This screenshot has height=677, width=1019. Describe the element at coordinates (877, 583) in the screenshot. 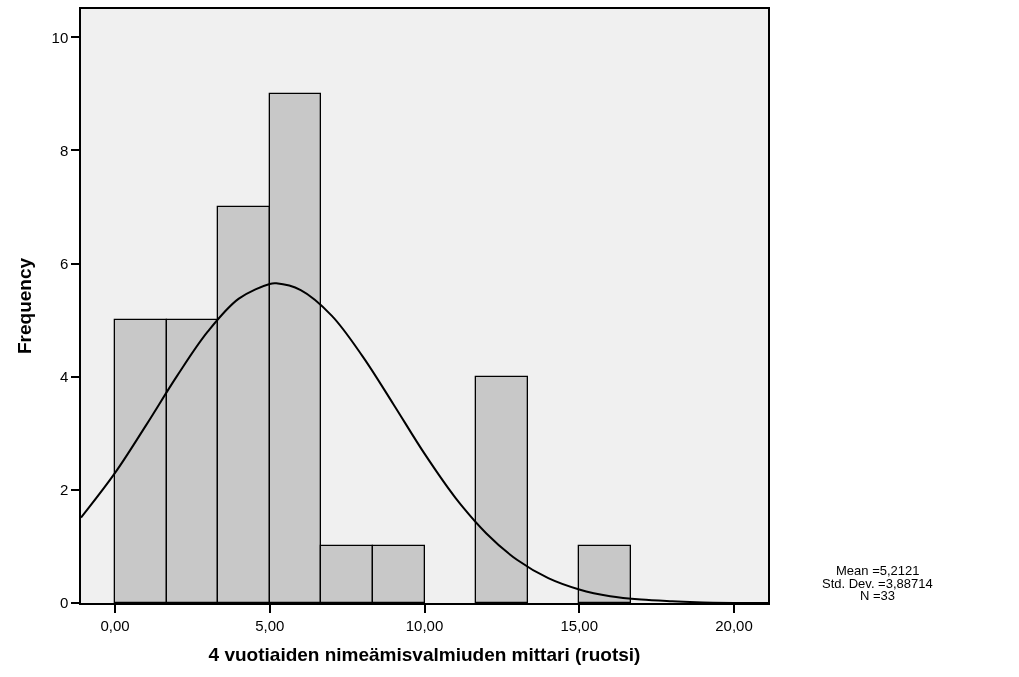

I see `text: Std. Dev. =3,88714` at that location.